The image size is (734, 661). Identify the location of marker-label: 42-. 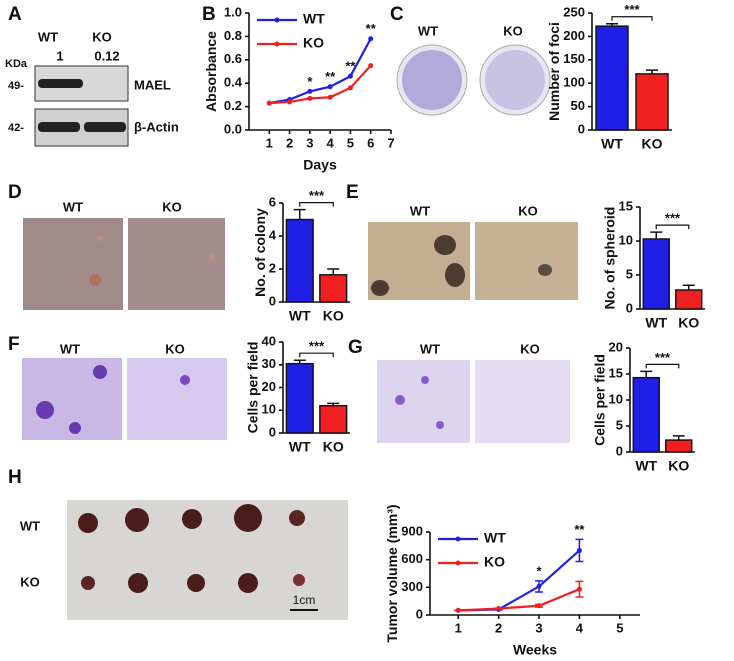
(16, 128).